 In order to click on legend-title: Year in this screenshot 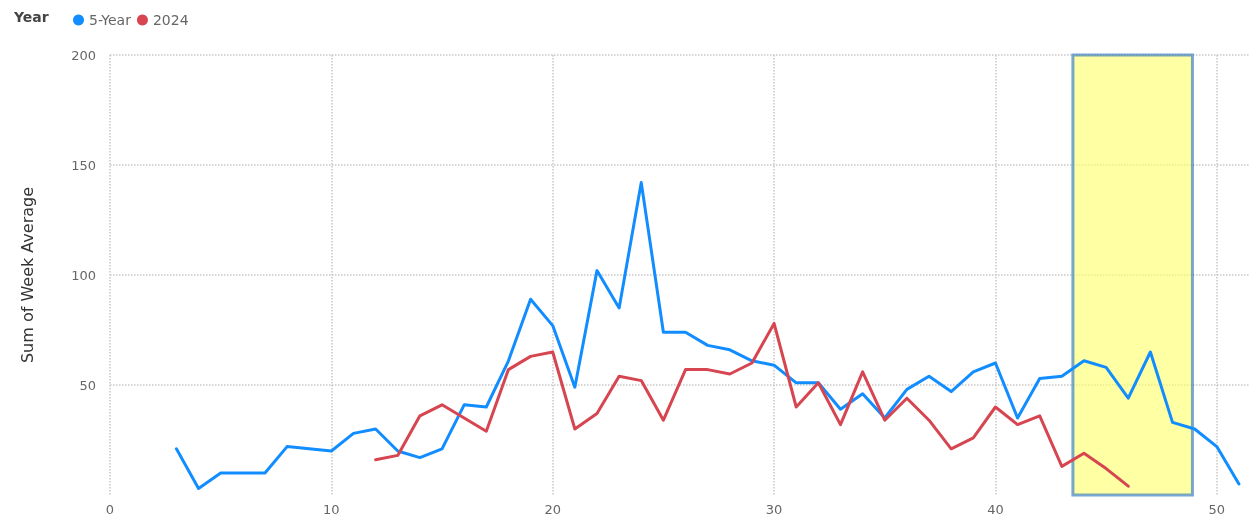, I will do `click(31, 17)`.